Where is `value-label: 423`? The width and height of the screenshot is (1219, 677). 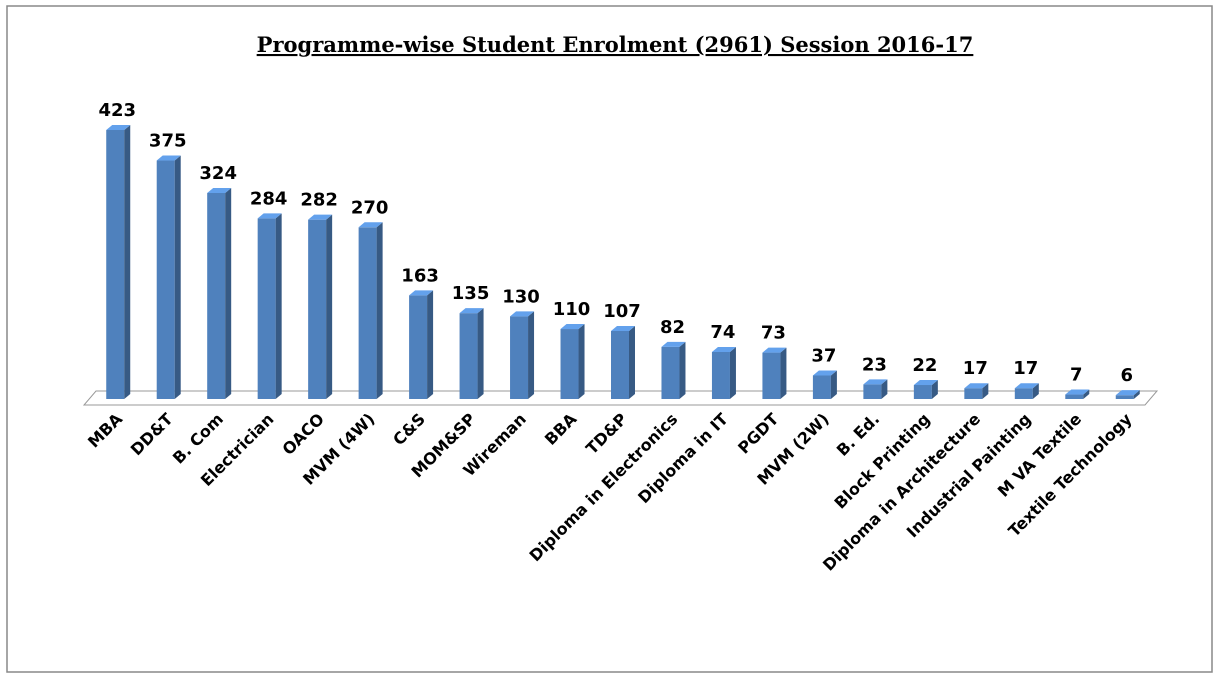
value-label: 423 is located at coordinates (117, 110).